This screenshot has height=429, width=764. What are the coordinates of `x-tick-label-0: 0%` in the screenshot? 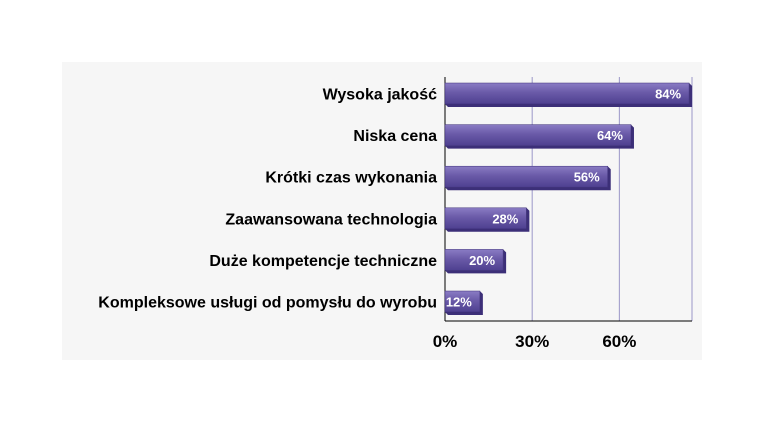 It's located at (445, 341).